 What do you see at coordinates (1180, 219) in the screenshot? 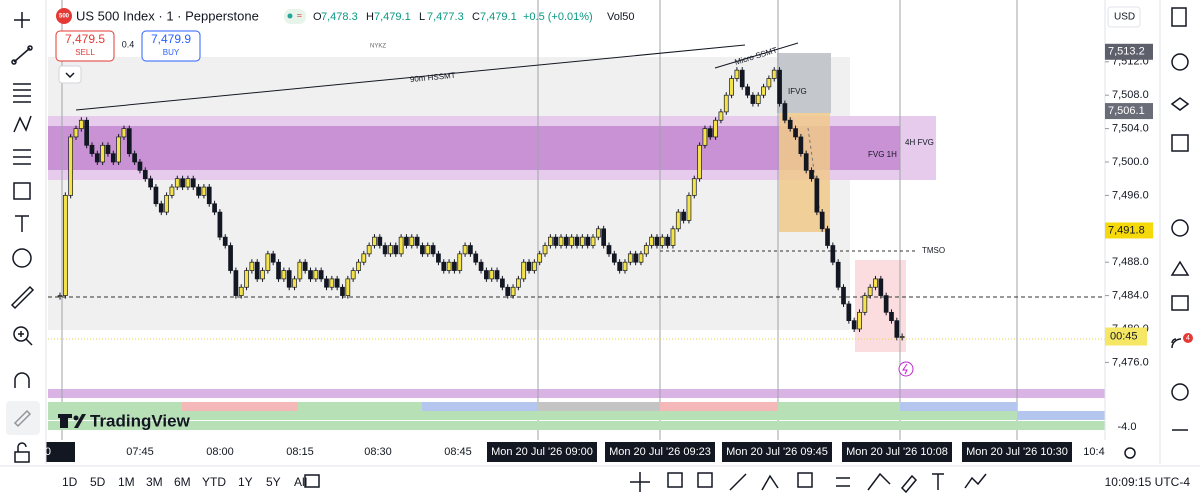
I see `panel-icons` at bounding box center [1180, 219].